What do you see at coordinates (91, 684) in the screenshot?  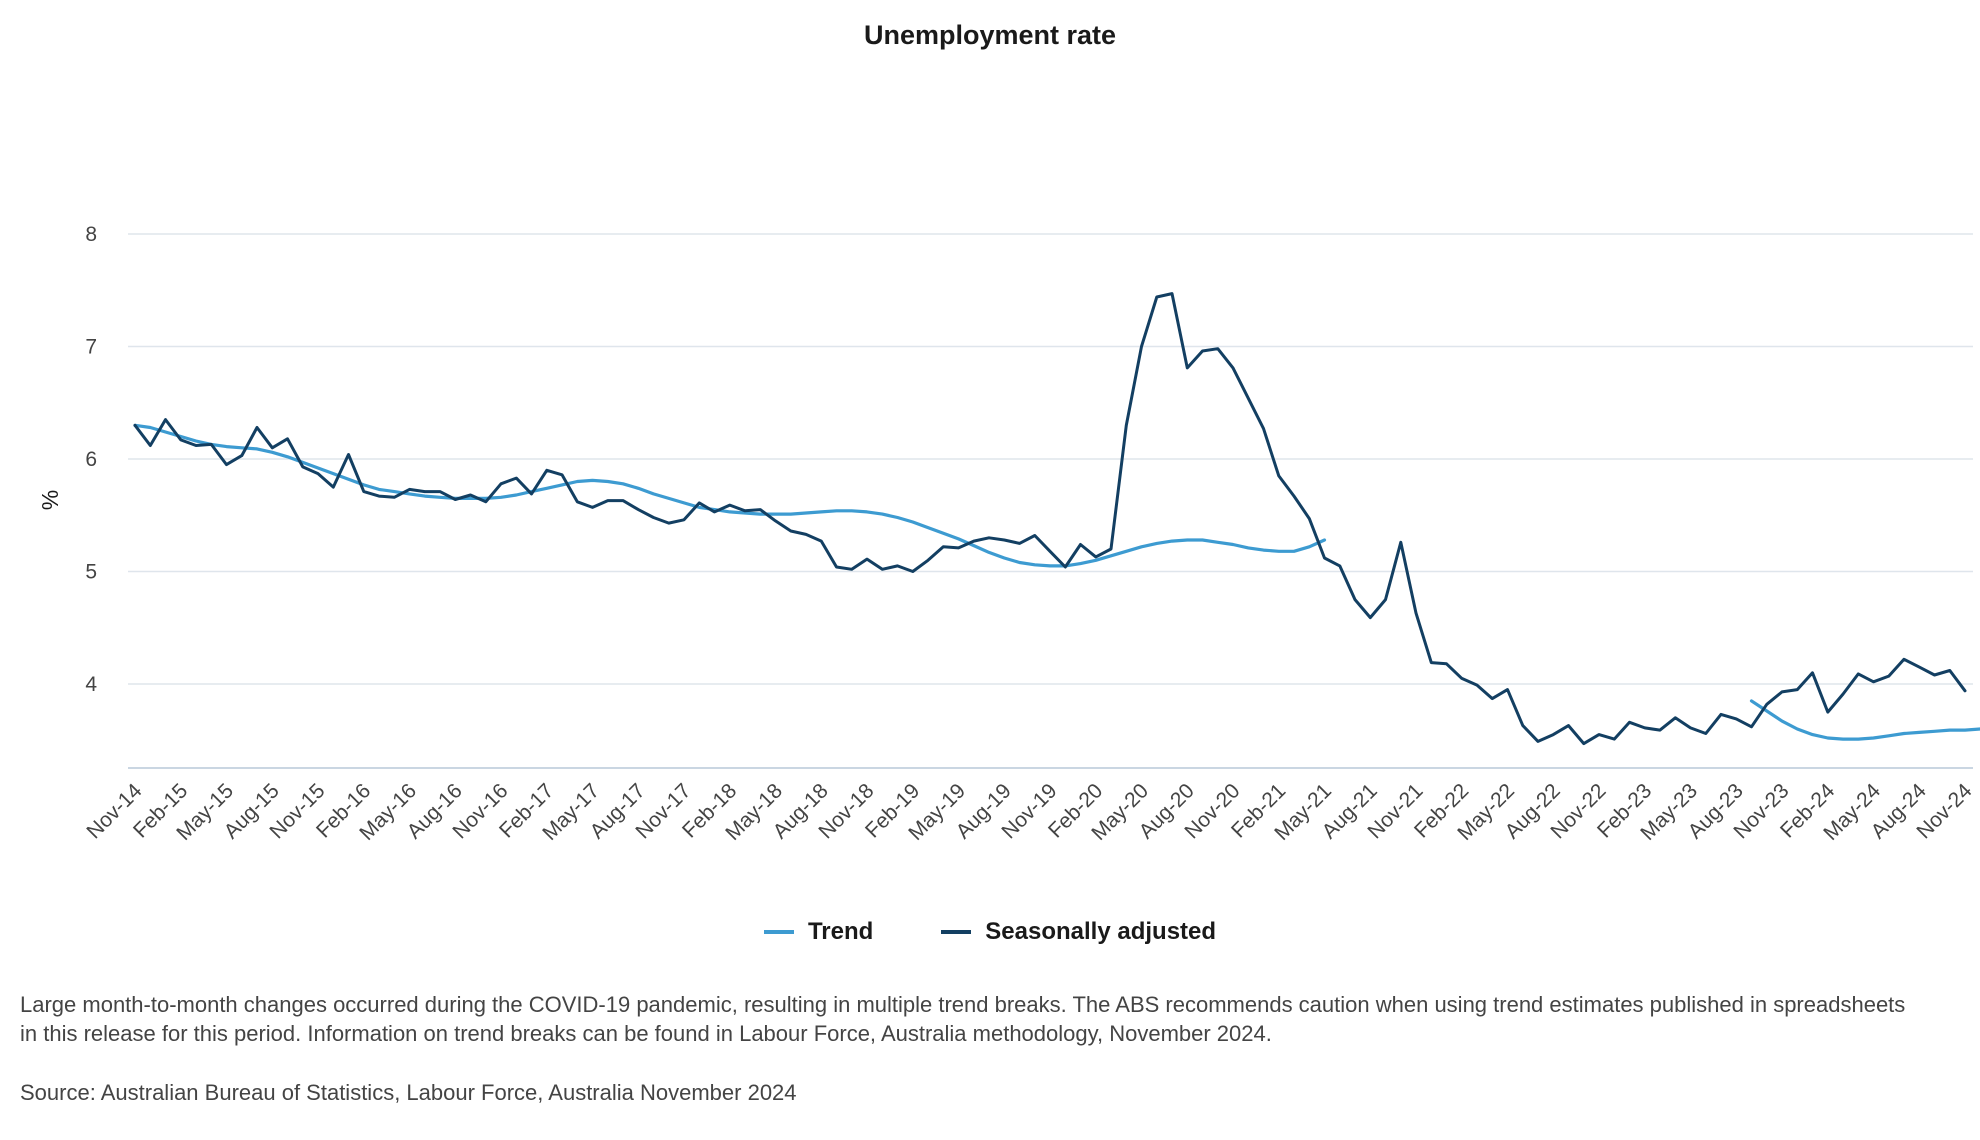 I see `y-tick-label: 4` at bounding box center [91, 684].